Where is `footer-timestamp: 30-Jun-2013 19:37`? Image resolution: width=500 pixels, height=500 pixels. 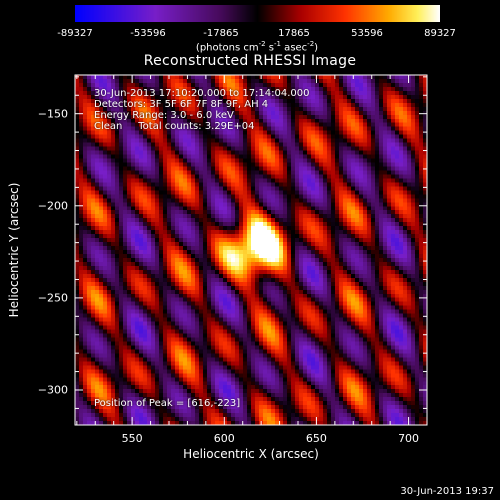
footer-timestamp: 30-Jun-2013 19:37 is located at coordinates (447, 491).